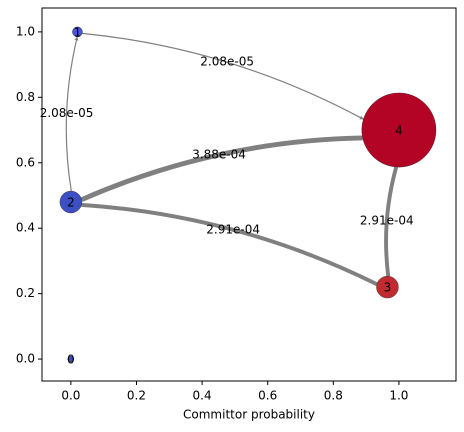 Image resolution: width=464 pixels, height=432 pixels. Describe the element at coordinates (25, 359) in the screenshot. I see `y-tick-label: 0.0` at that location.